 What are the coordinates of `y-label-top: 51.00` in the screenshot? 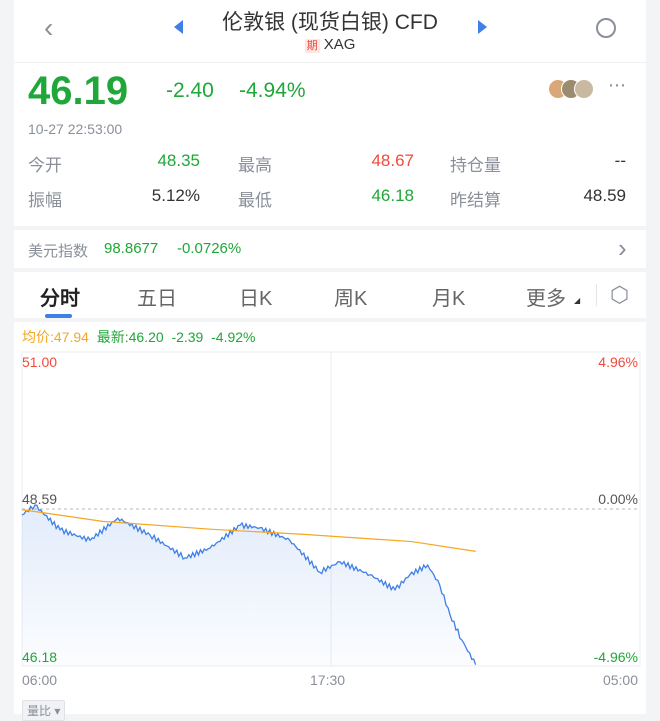 It's located at (40, 362).